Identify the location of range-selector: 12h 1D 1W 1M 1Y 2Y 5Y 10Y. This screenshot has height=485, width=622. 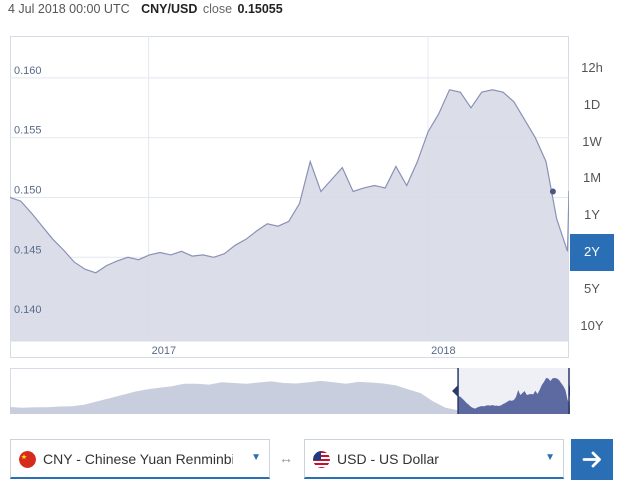
(592, 197).